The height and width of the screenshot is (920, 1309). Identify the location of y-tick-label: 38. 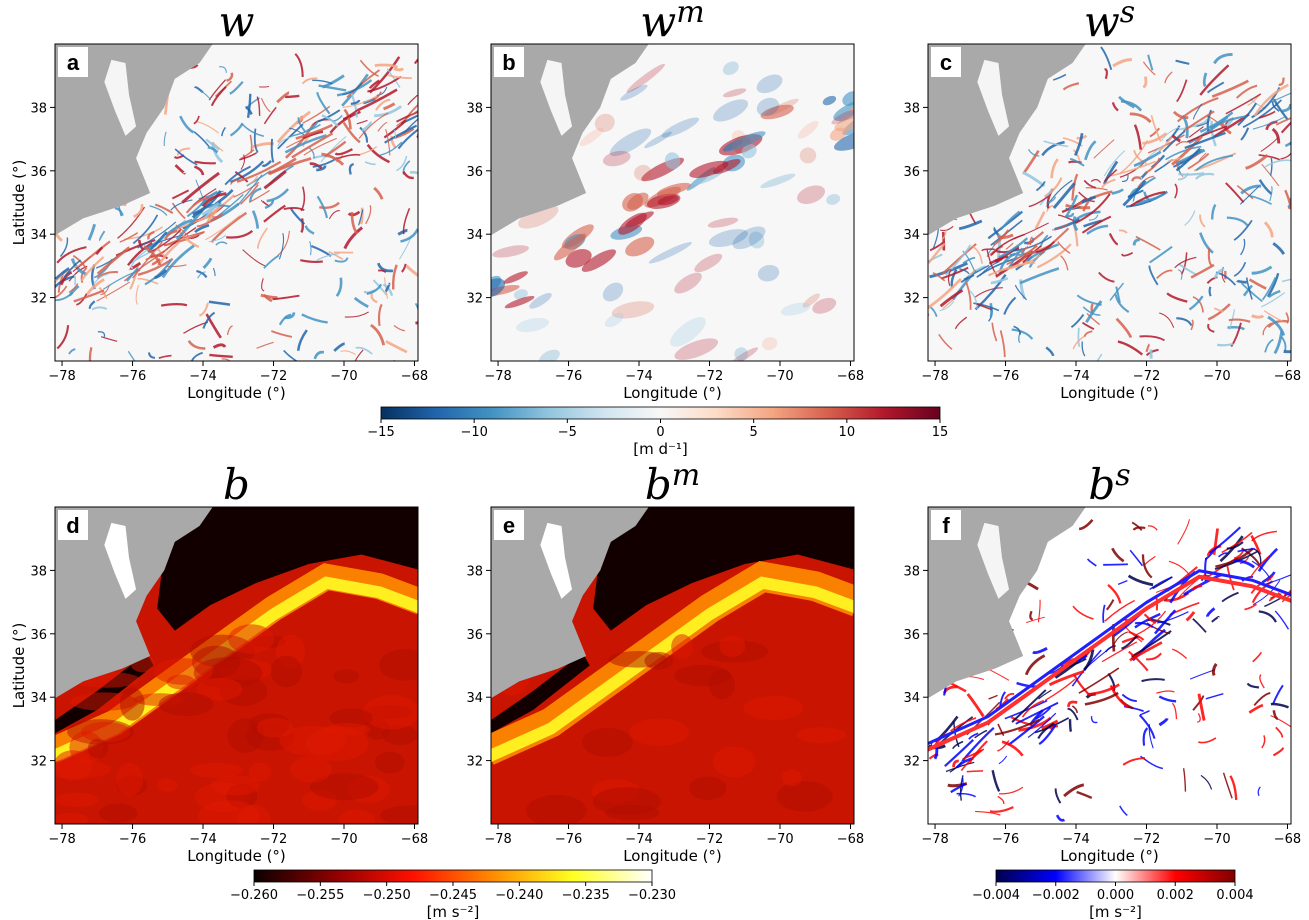
(38, 571).